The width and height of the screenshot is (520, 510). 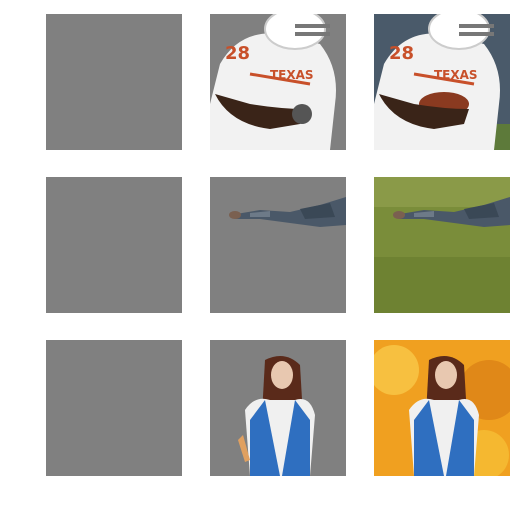 I want to click on tile-matte-football: 28 TEXAS, so click(x=278, y=82).